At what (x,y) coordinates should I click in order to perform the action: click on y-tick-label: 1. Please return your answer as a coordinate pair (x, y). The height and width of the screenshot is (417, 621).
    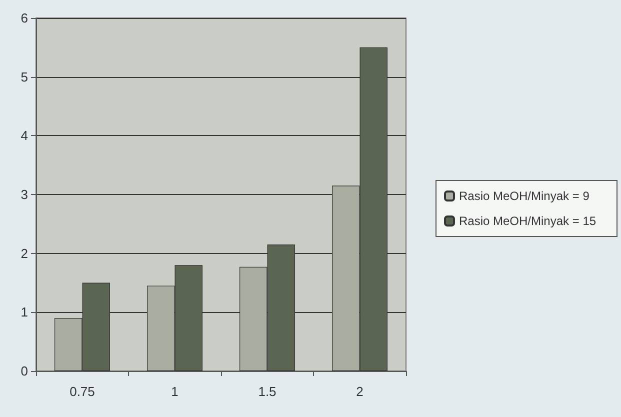
    Looking at the image, I should click on (24, 312).